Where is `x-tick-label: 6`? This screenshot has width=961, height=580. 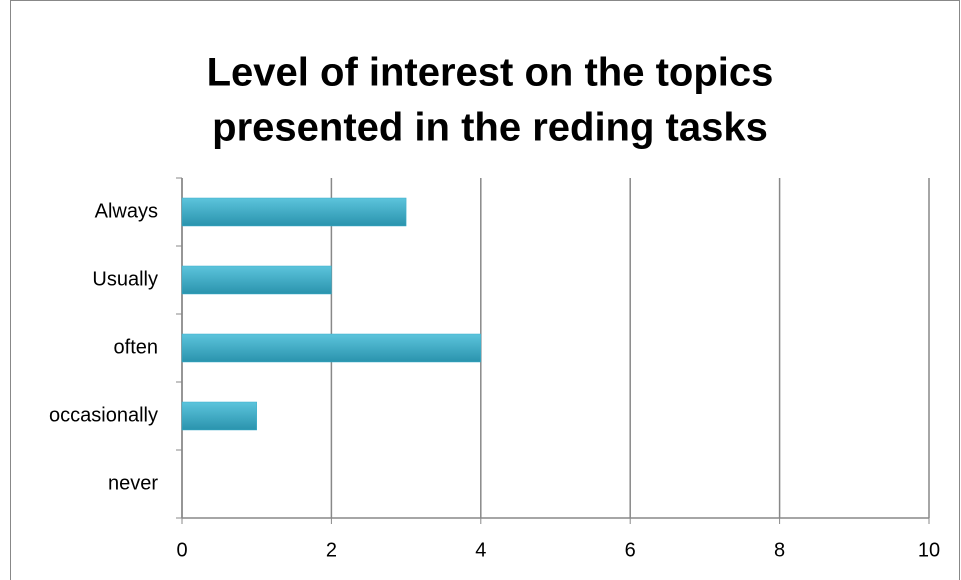
x-tick-label: 6 is located at coordinates (630, 550).